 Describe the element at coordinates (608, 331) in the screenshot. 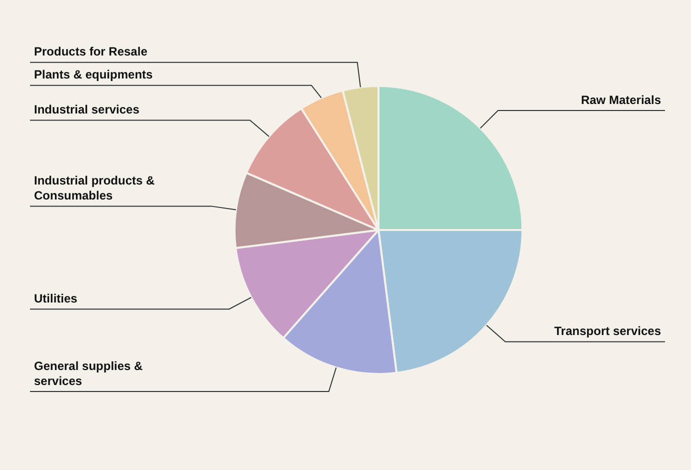

I see `slice-label: Transport services` at that location.